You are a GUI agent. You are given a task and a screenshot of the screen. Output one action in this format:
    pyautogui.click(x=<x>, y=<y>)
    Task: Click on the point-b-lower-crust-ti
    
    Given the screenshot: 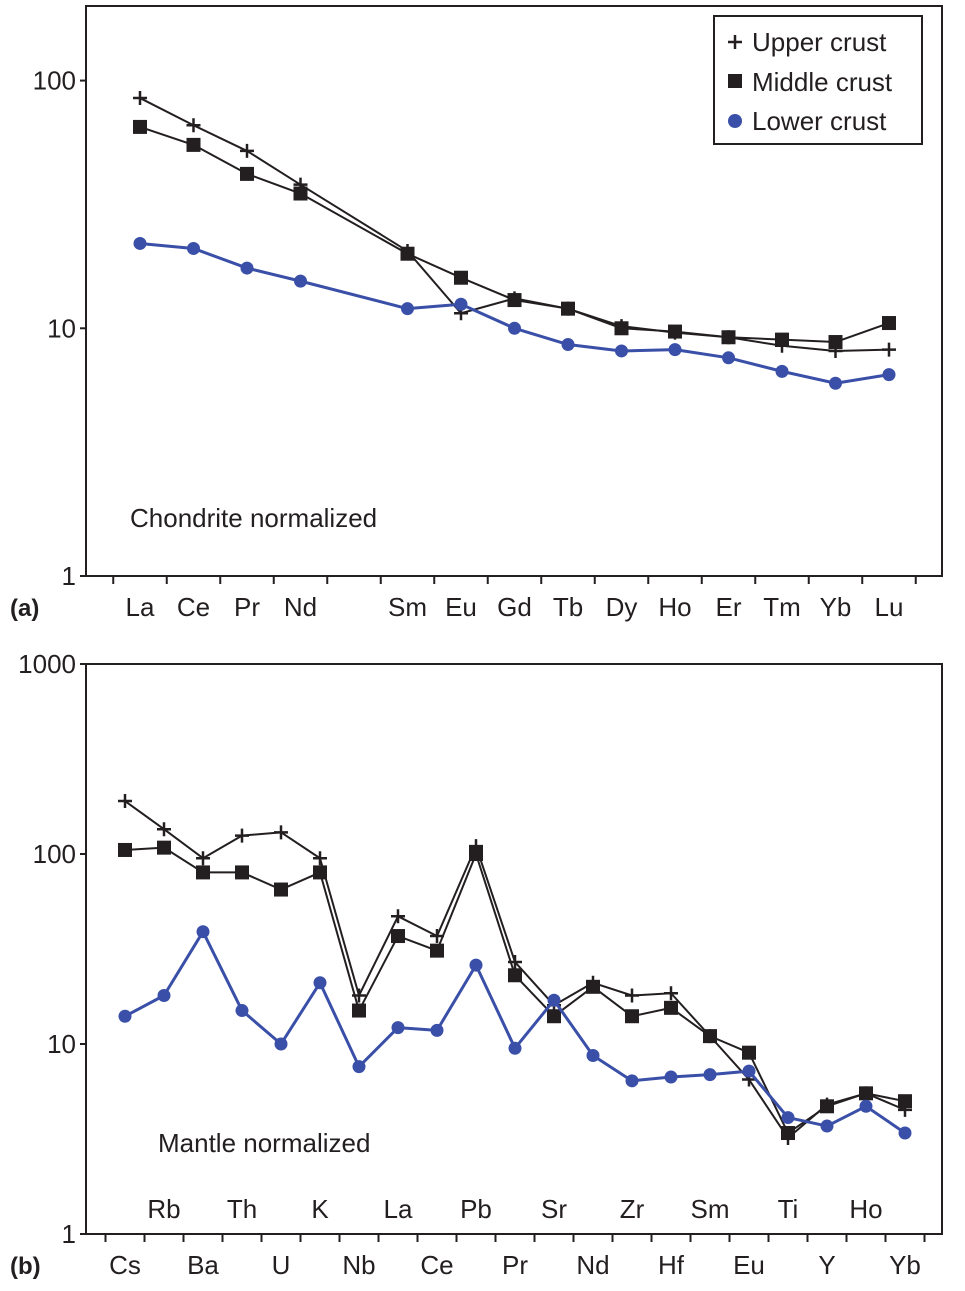 What is the action you would take?
    pyautogui.click(x=788, y=1118)
    